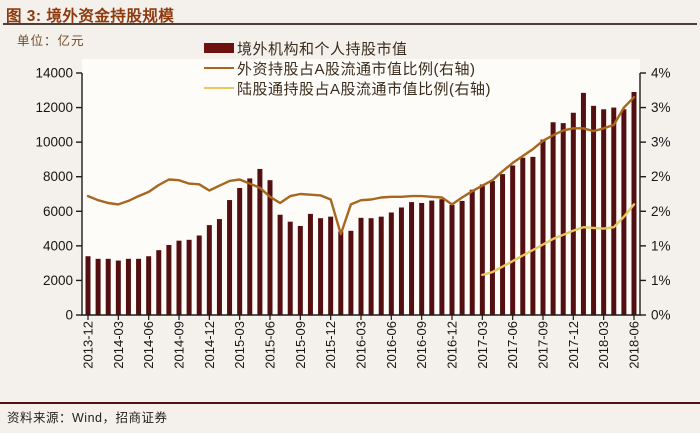 Image resolution: width=700 pixels, height=433 pixels. Describe the element at coordinates (330, 345) in the screenshot. I see `svg-text: 2015-12` at that location.